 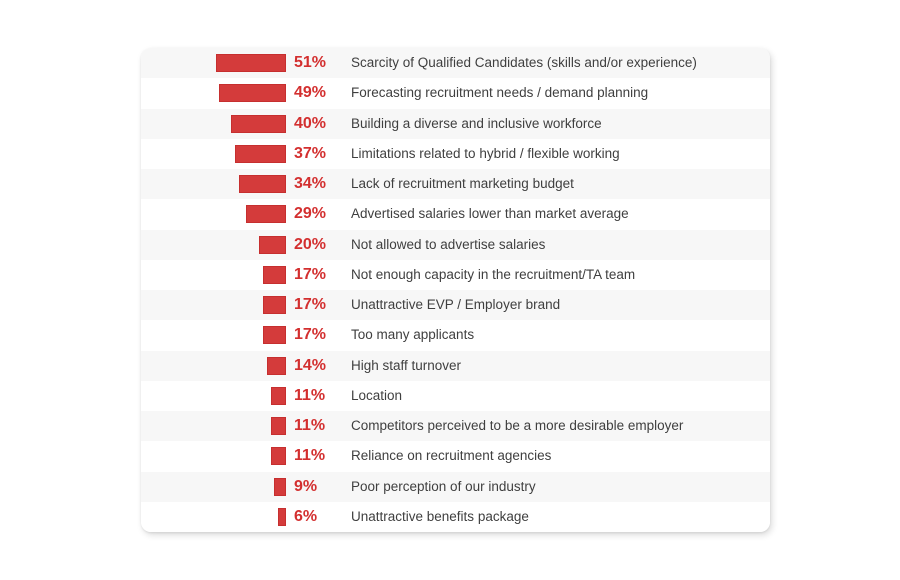 I want to click on value-label: 37%, so click(x=310, y=153).